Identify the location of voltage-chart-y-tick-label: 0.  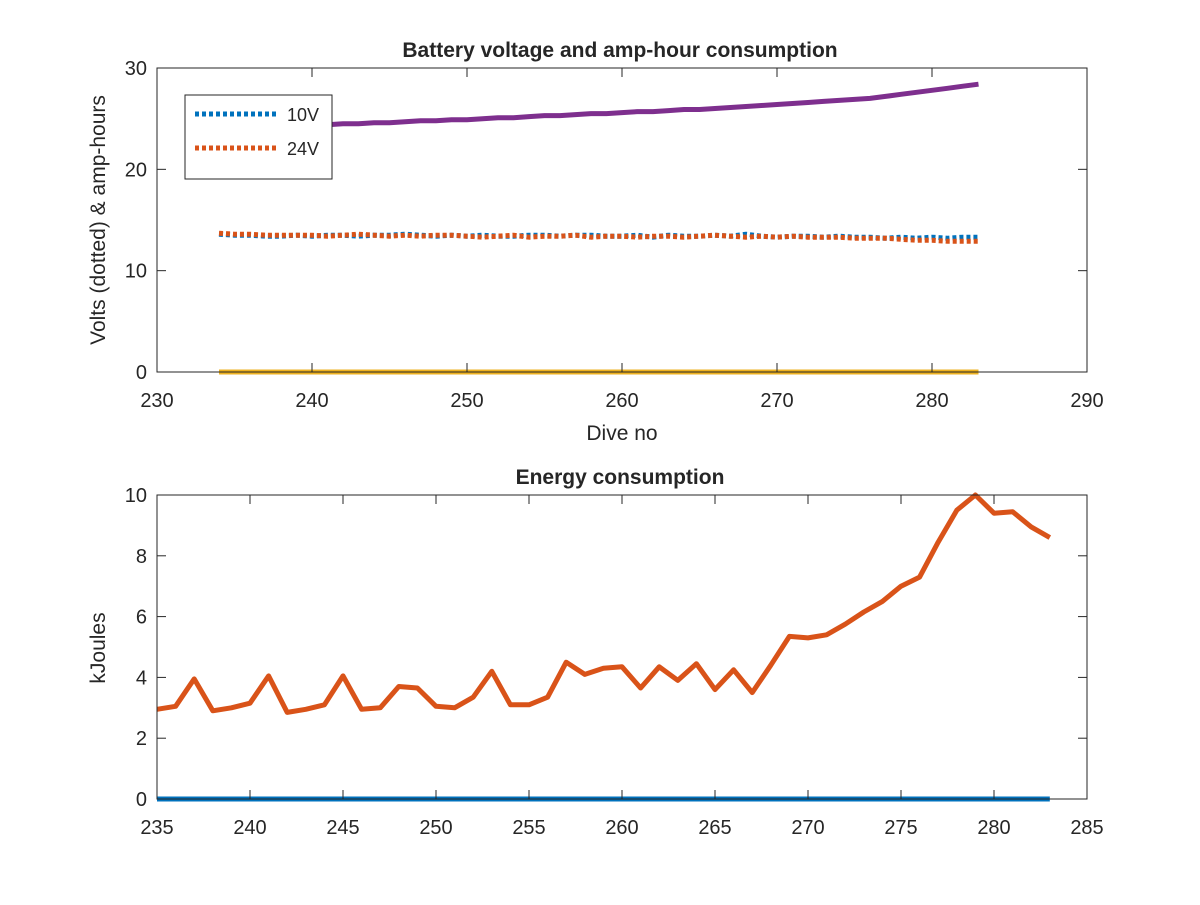
(141, 373).